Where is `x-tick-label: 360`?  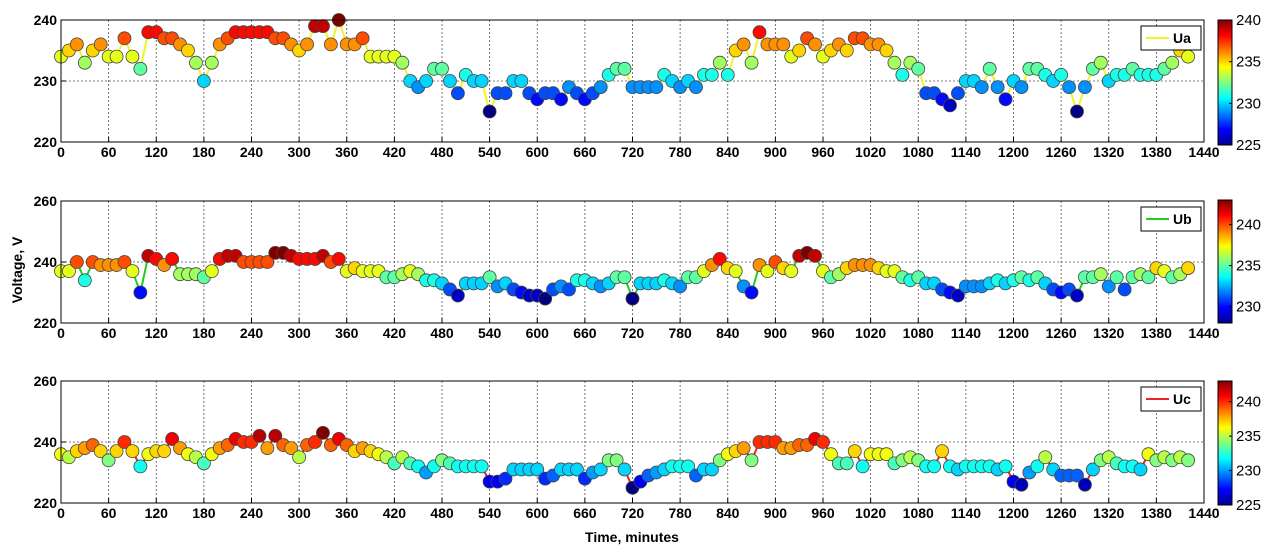 x-tick-label: 360 is located at coordinates (347, 152).